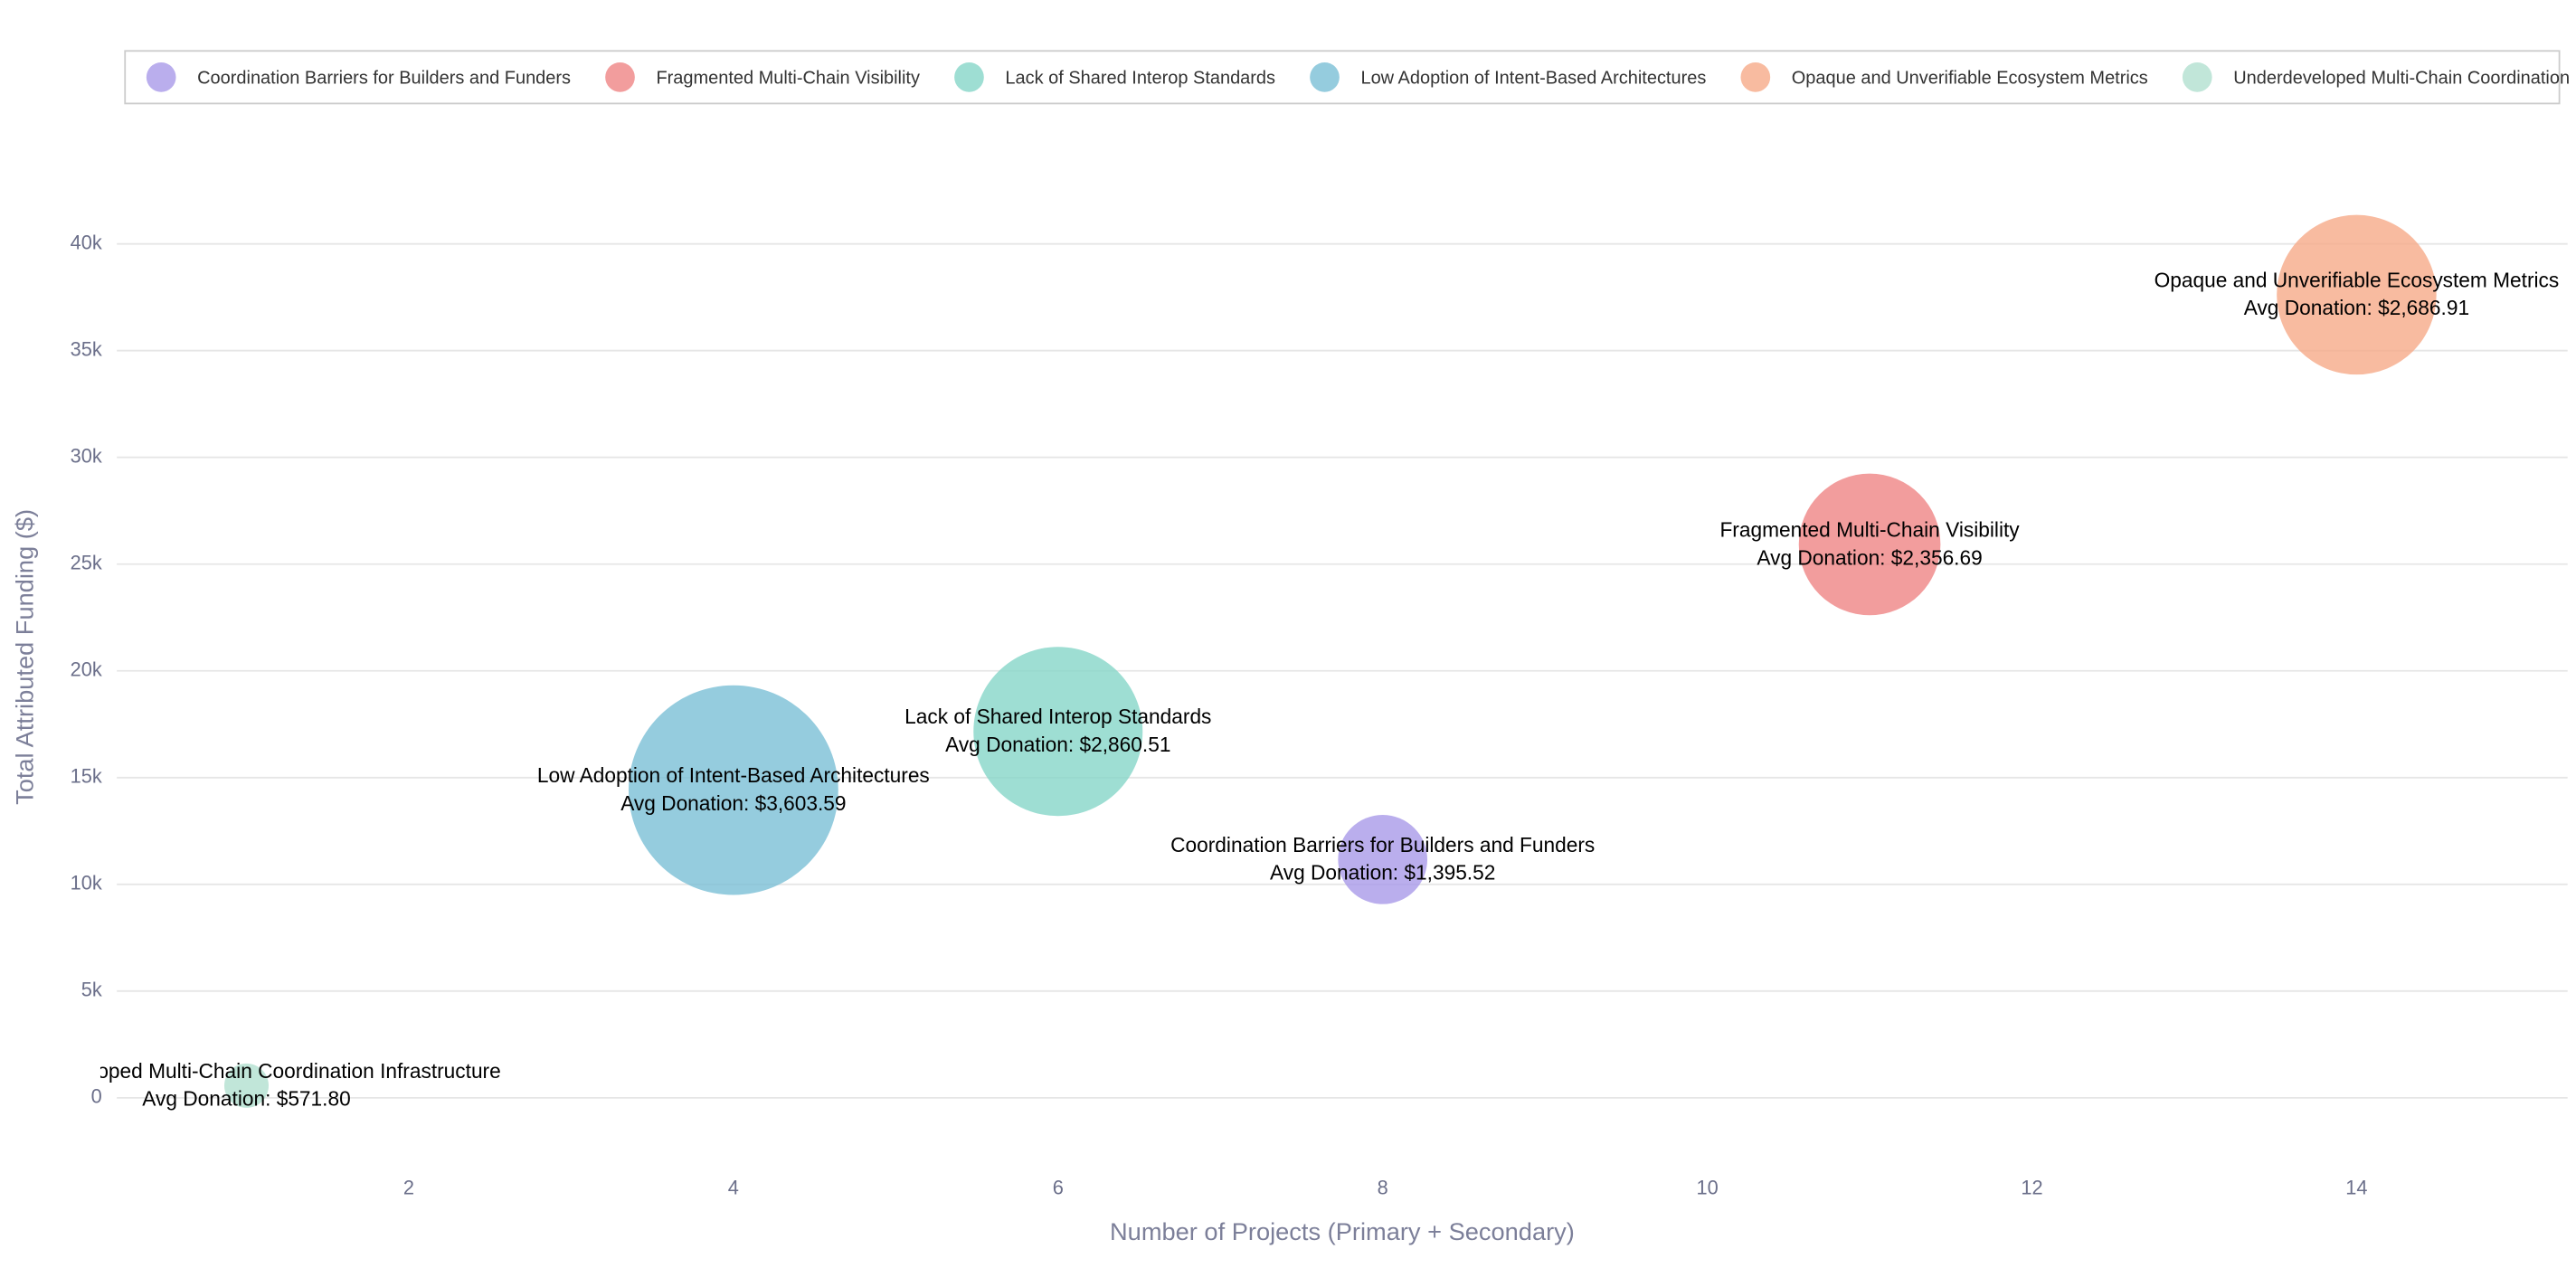  I want to click on y-tick-label: 15k, so click(86, 776).